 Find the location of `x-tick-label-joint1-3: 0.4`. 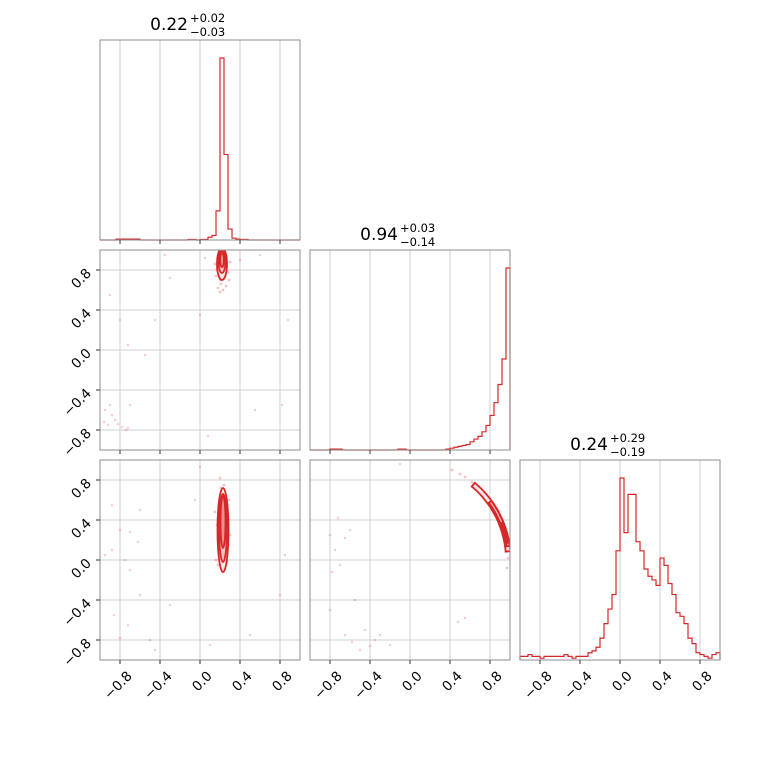

x-tick-label-joint1-3: 0.4 is located at coordinates (242, 681).